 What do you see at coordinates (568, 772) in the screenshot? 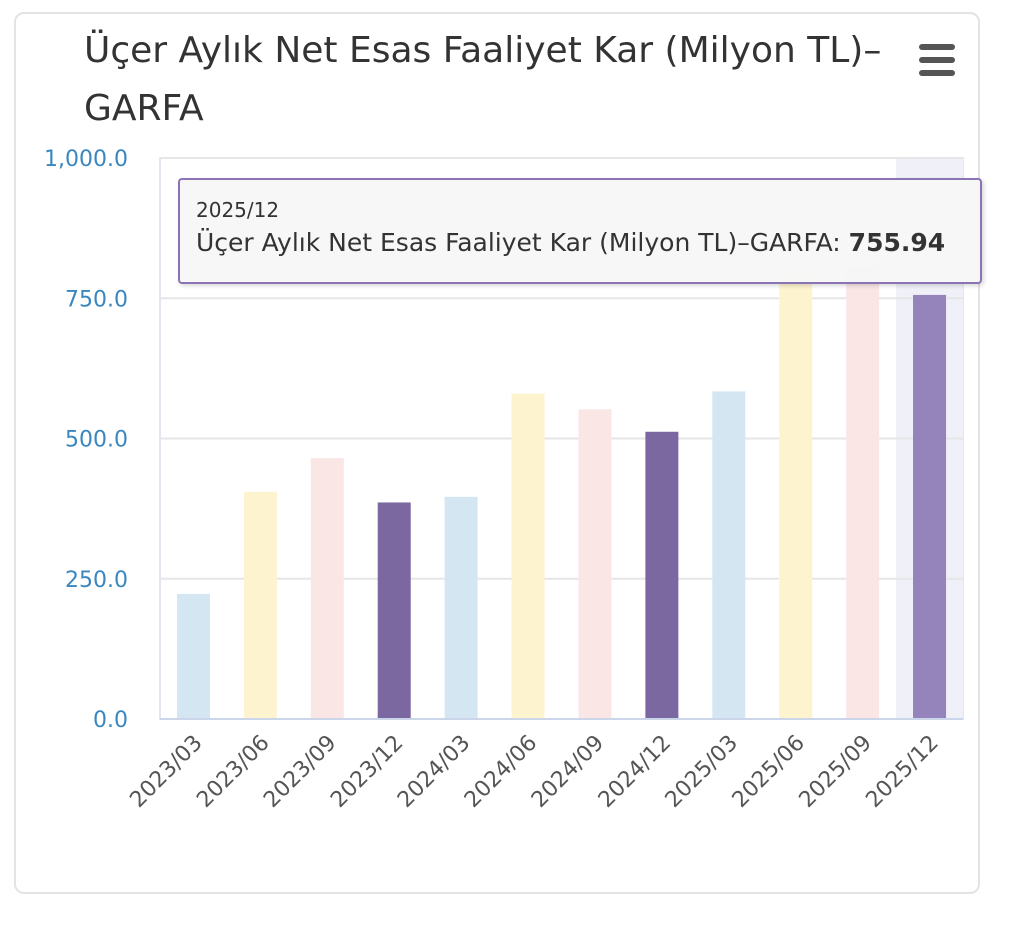
I see `x-tick-label: 2024/09` at bounding box center [568, 772].